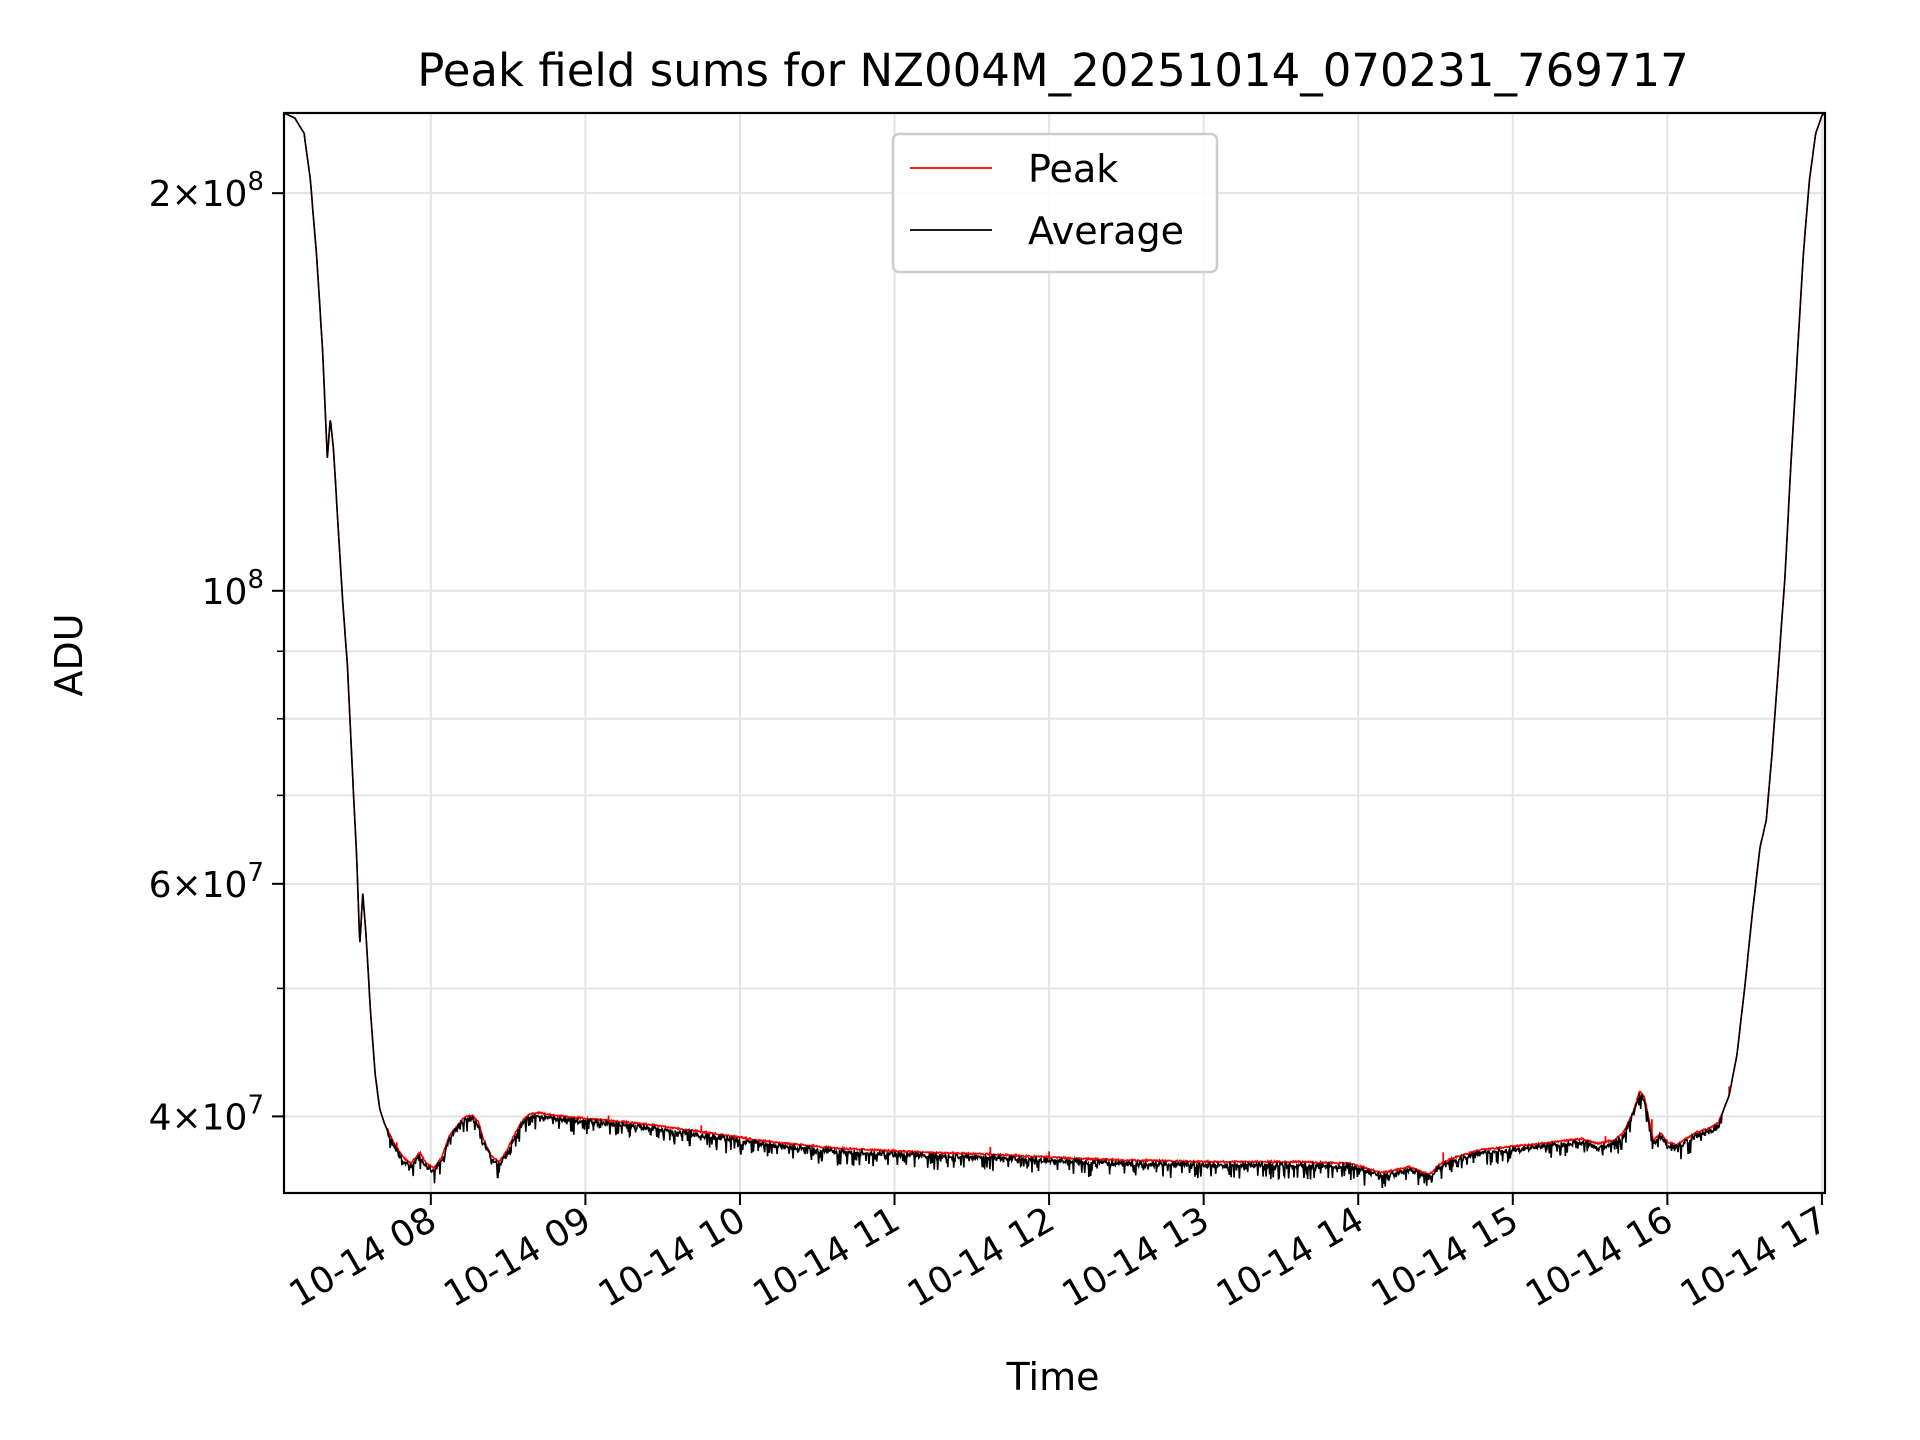  Describe the element at coordinates (233, 589) in the screenshot. I see `y-tick-label: 108` at that location.